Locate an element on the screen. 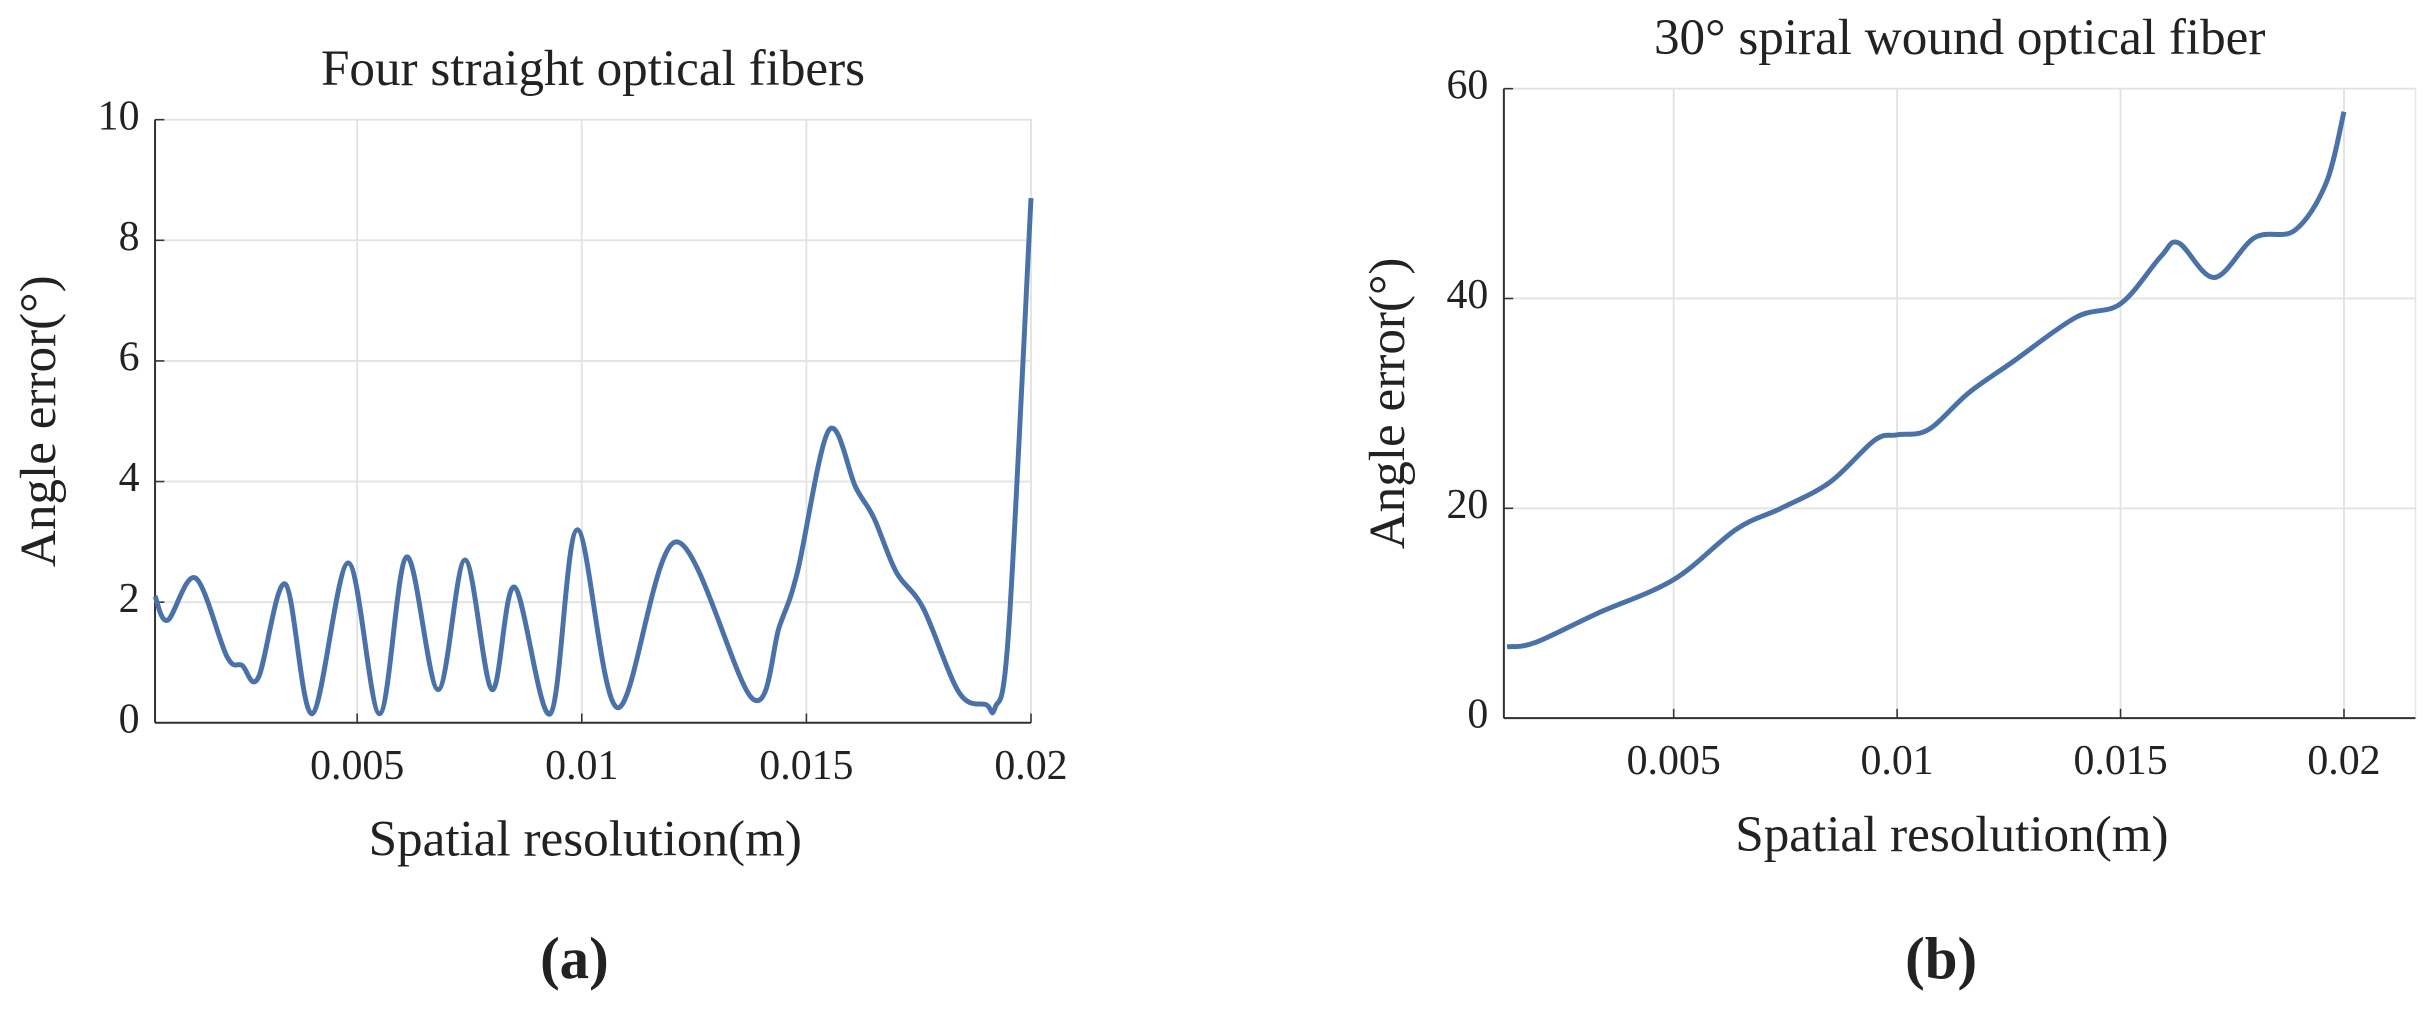  y-tick-label: 6 is located at coordinates (129, 358).